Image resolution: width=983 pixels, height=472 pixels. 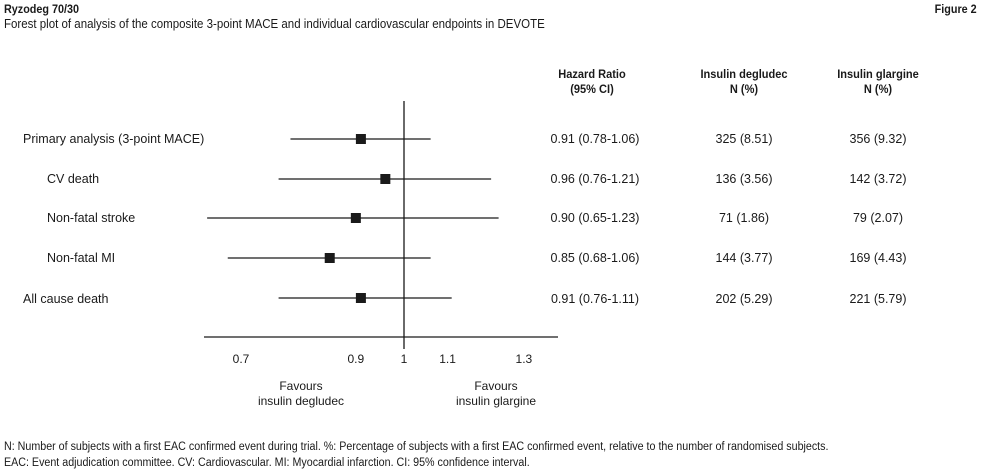 I want to click on hazard-ratio-header-line2: (95% CI), so click(x=592, y=89).